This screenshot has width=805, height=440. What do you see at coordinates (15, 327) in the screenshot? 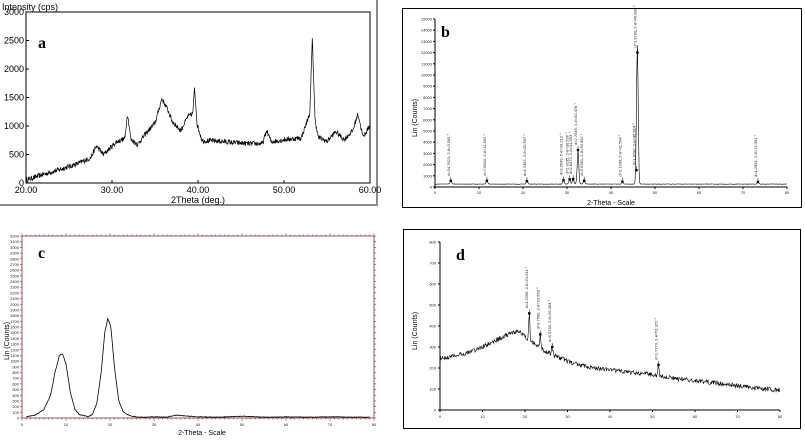
I see `y-tick-label: 1600` at bounding box center [15, 327].